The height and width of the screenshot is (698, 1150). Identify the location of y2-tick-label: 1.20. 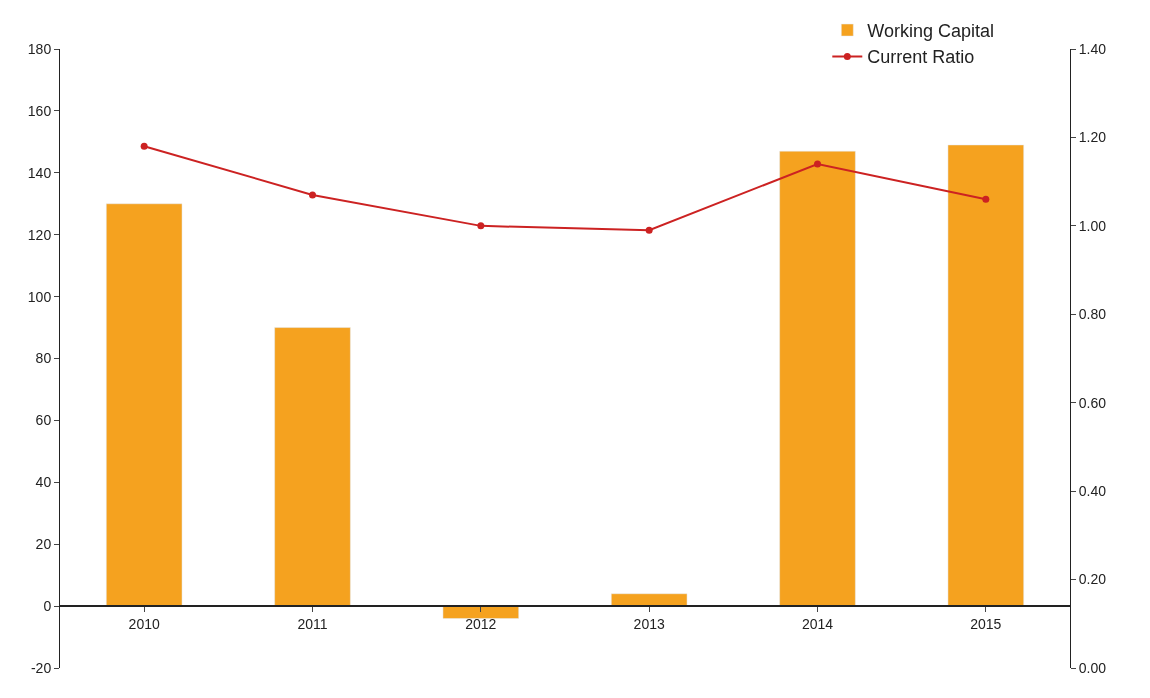
(1092, 137).